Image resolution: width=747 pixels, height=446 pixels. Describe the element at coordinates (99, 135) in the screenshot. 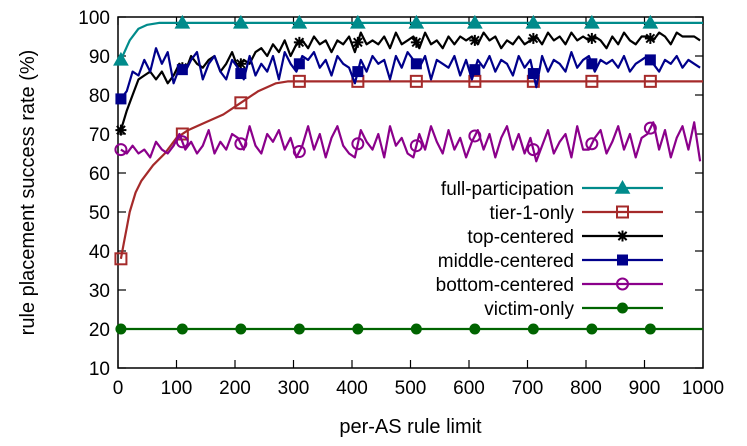

I see `y-tick-label: 70` at that location.